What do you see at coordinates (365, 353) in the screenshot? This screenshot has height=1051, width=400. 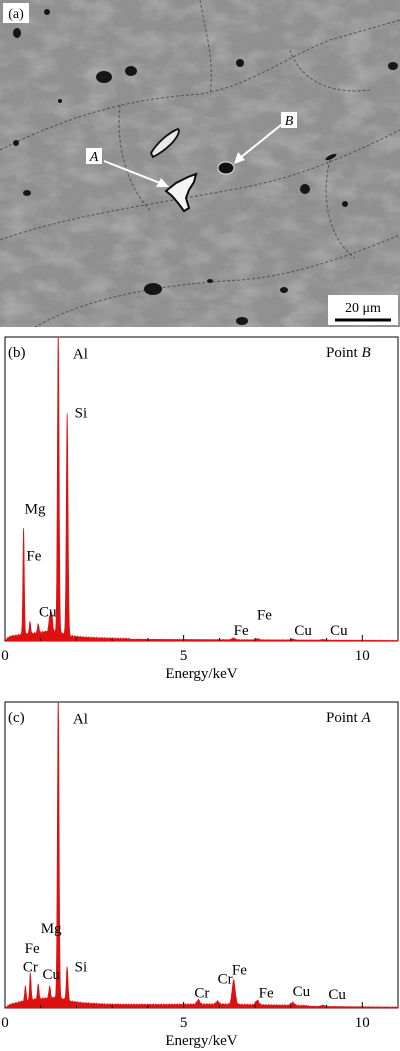 I see `point-label-letter: B` at bounding box center [365, 353].